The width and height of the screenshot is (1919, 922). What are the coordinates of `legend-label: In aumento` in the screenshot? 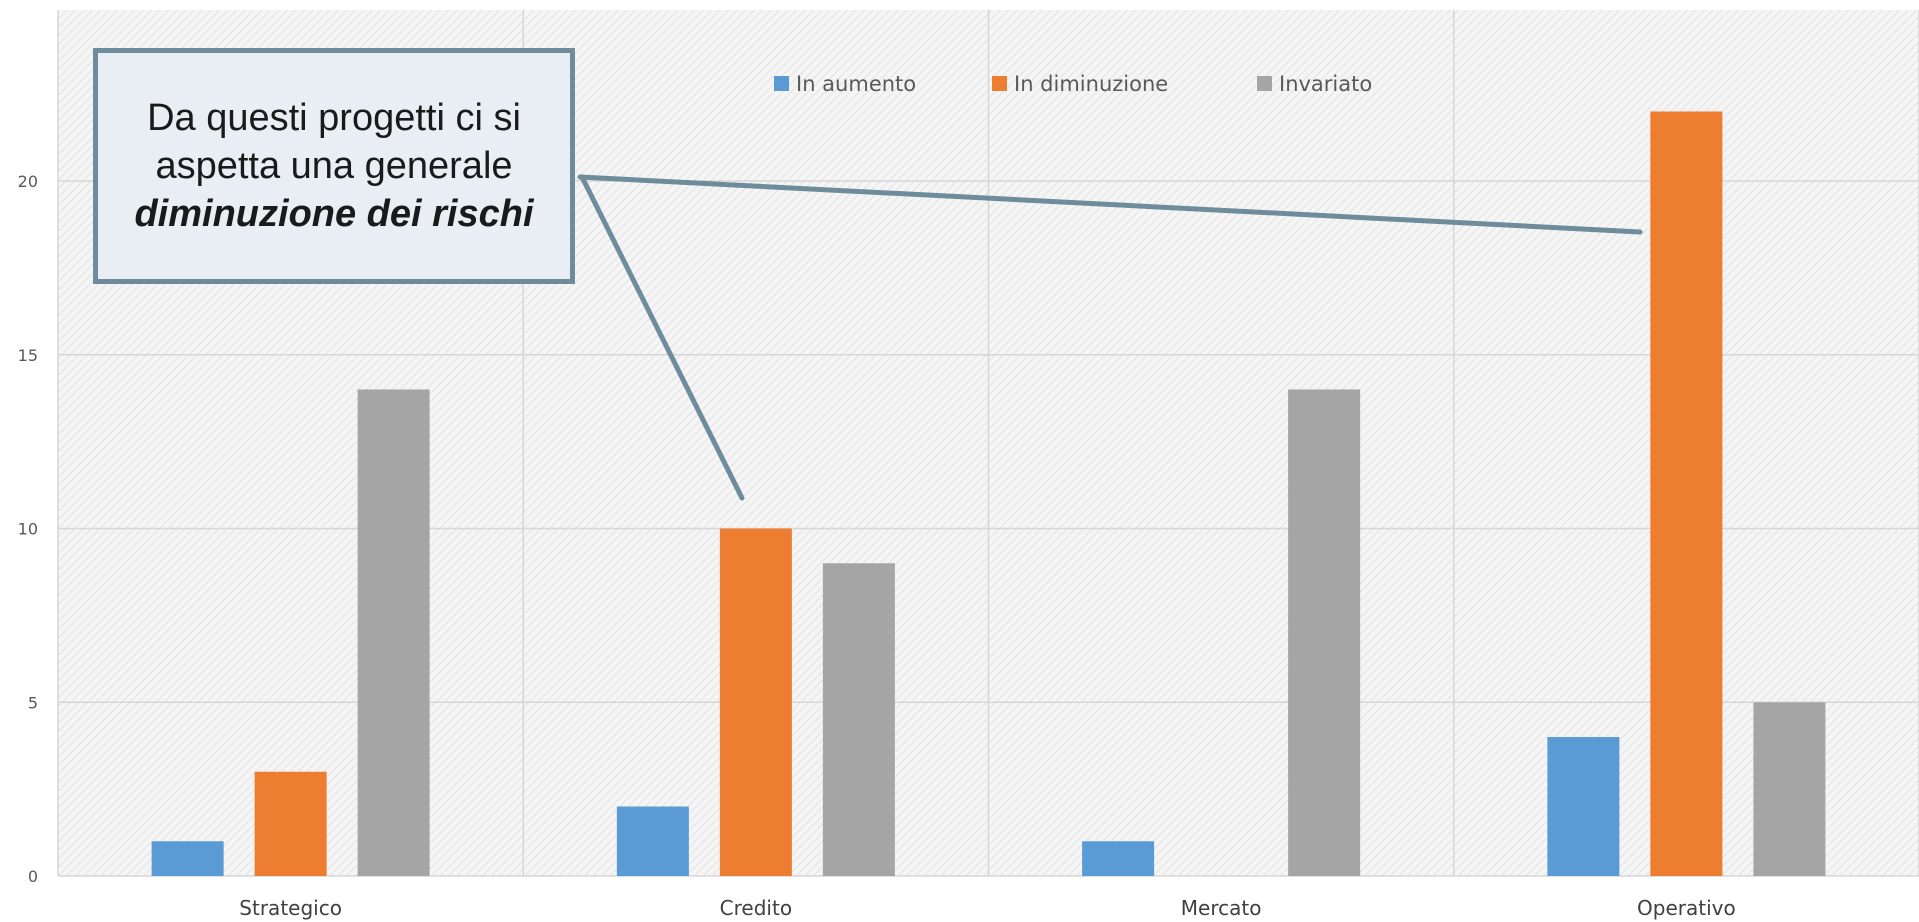 It's located at (856, 84).